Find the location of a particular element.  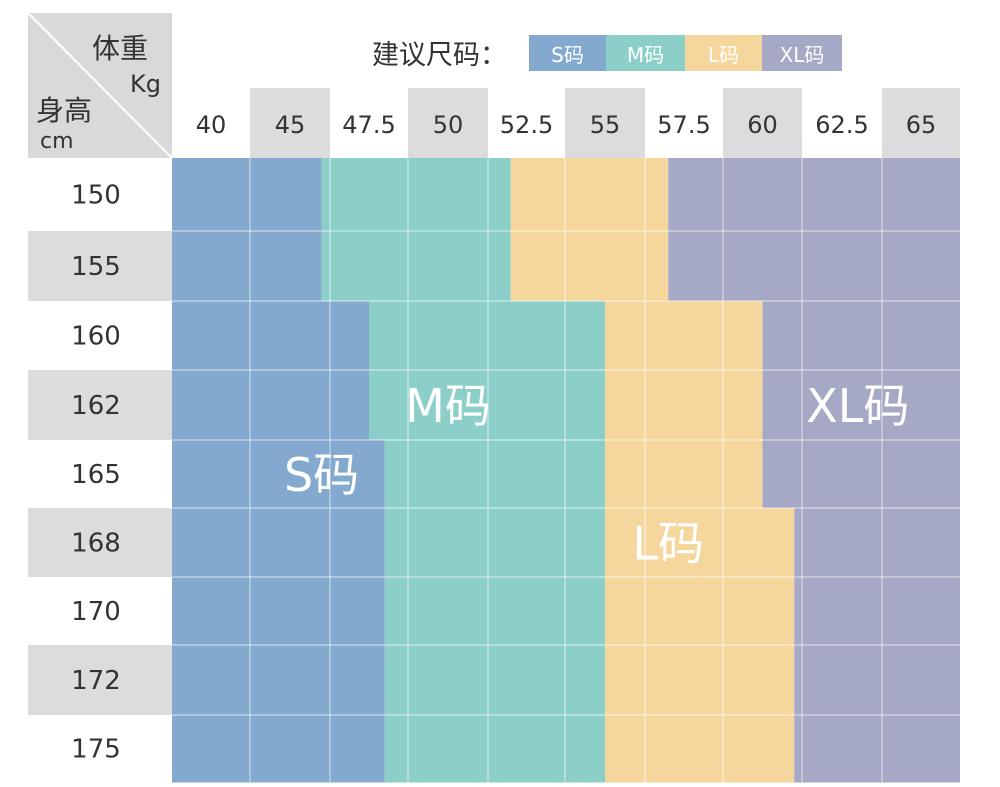

weight-tick-label: 40 is located at coordinates (211, 125).